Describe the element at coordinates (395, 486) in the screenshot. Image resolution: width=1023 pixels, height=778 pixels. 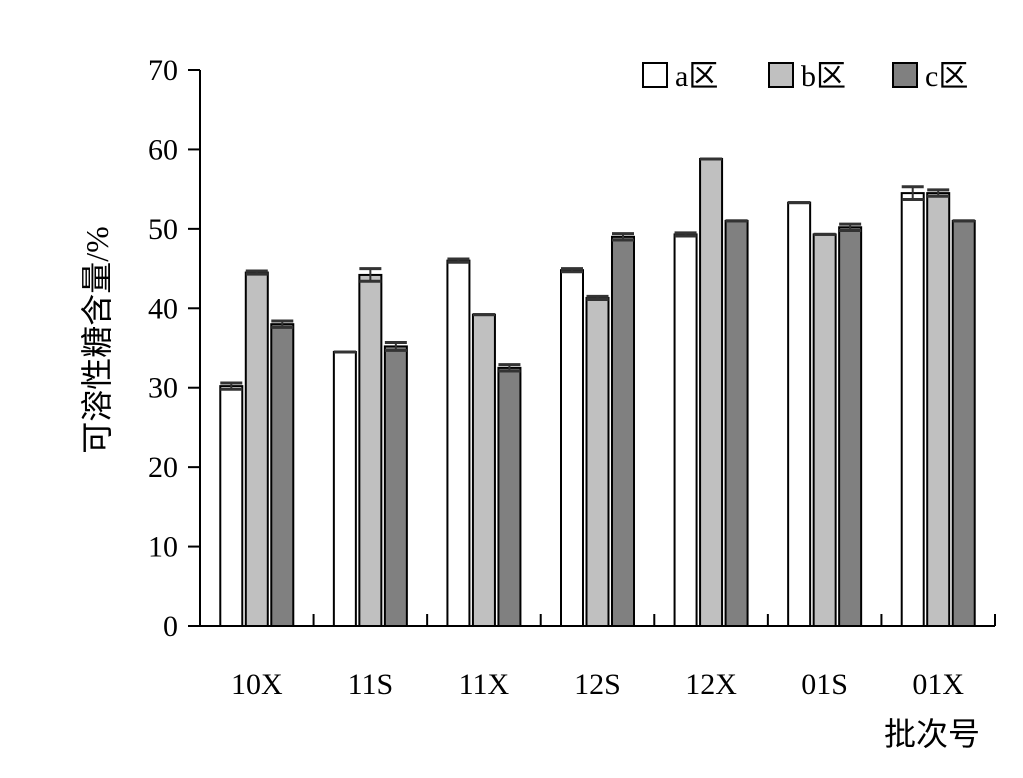
I see `bar-c区-11S` at that location.